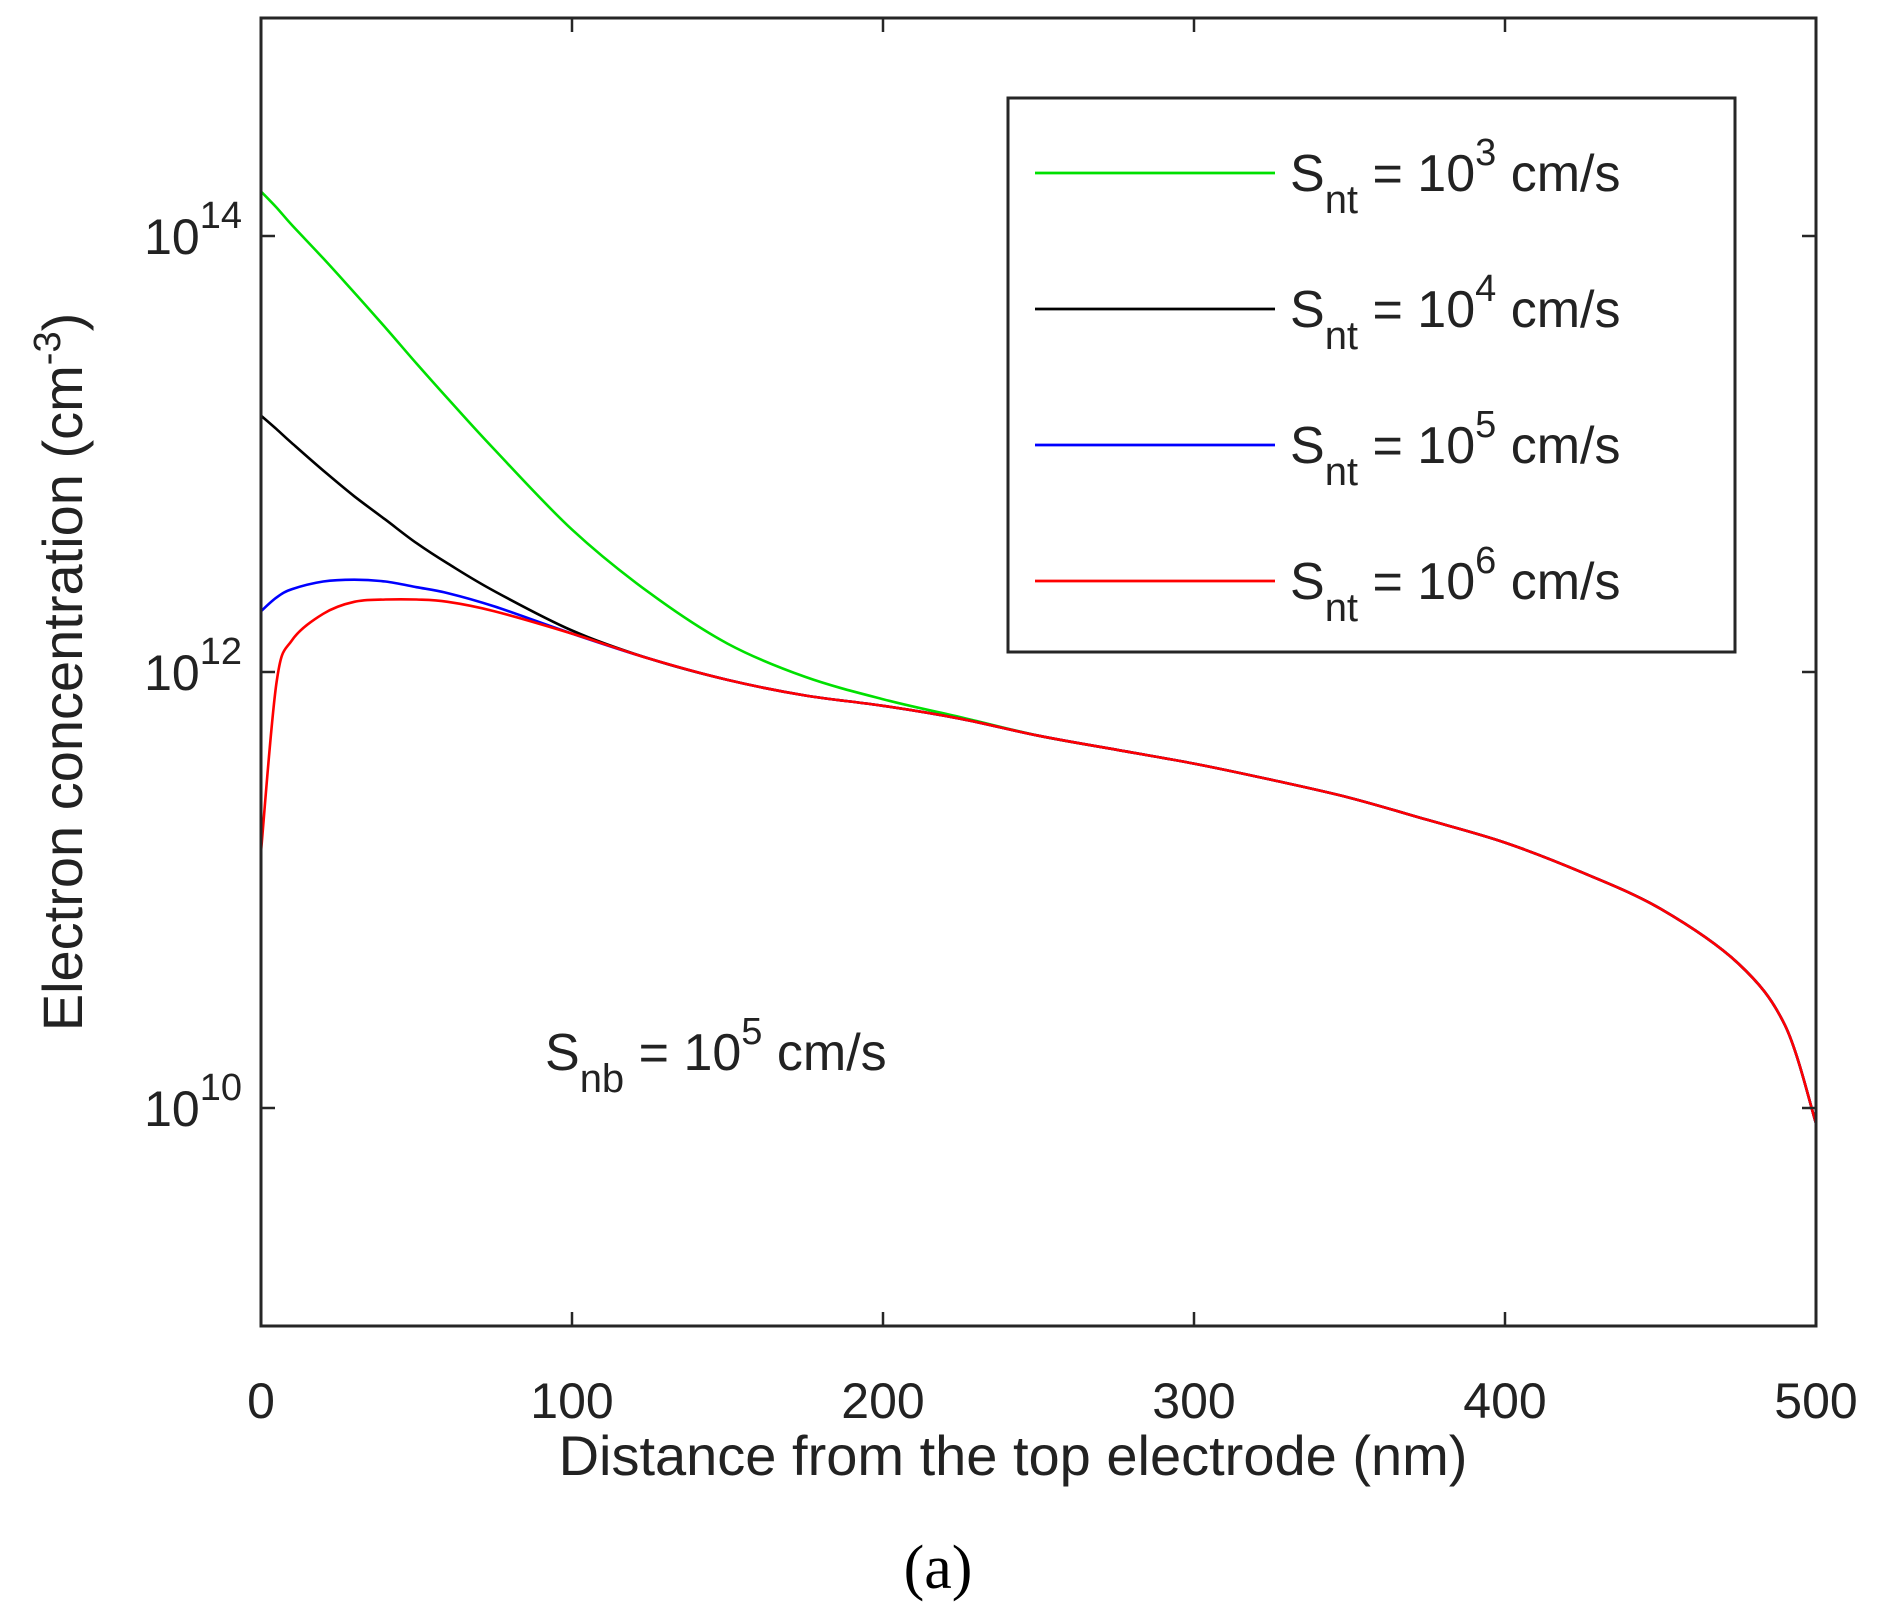 The width and height of the screenshot is (1877, 1619). Describe the element at coordinates (571, 1401) in the screenshot. I see `x-tick-label: 100` at that location.